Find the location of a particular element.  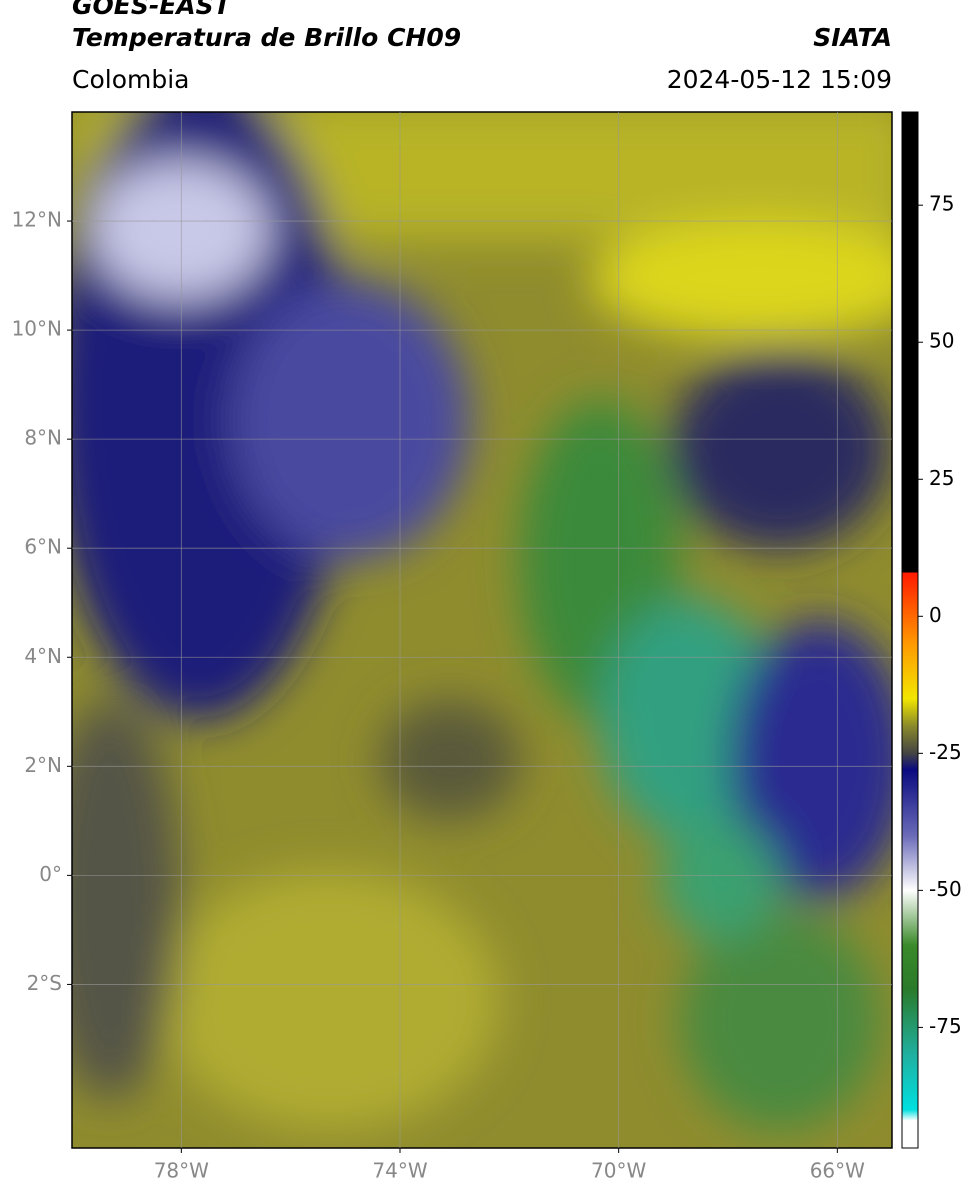

subtitle: Temperatura de Brillo CH09 is located at coordinates (266, 37).